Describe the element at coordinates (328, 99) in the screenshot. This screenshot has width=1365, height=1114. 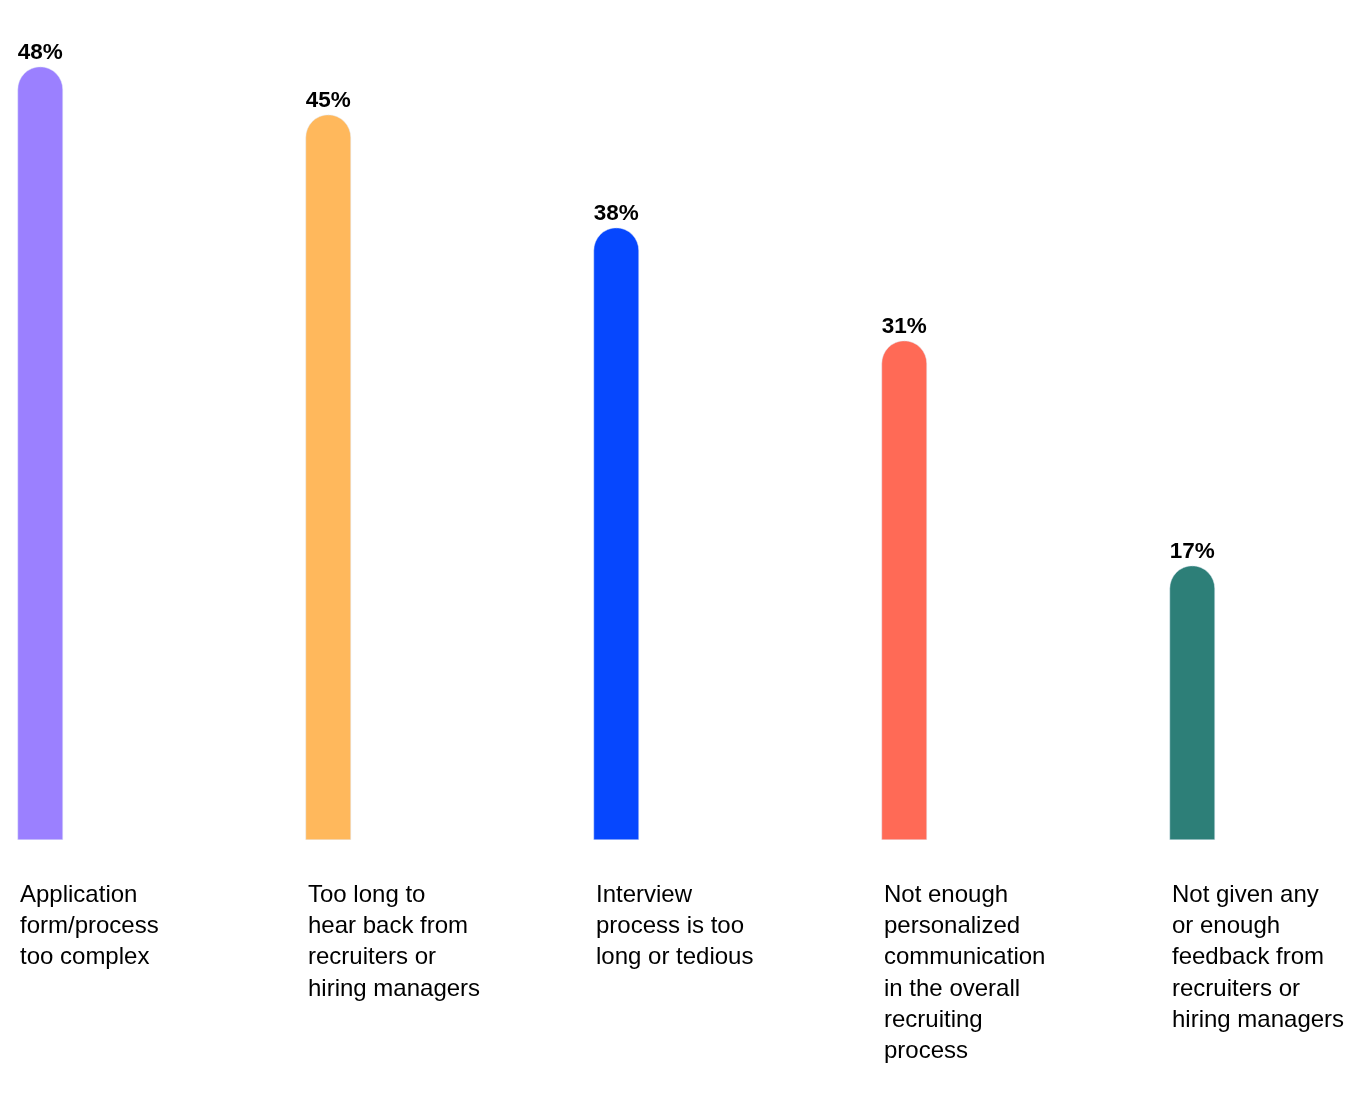
I see `data-label: 45%` at that location.